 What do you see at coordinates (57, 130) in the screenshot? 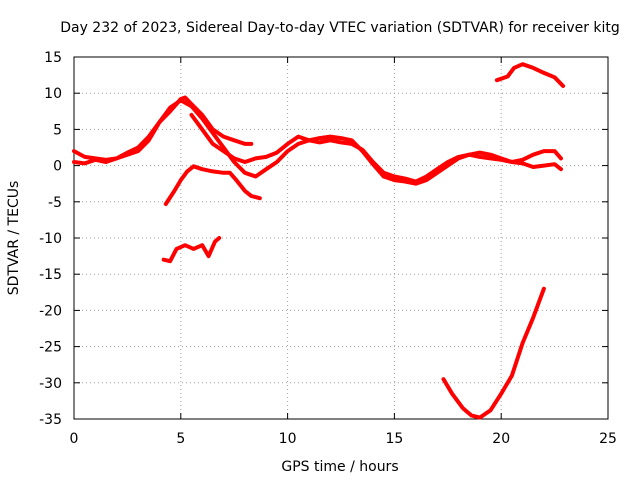
I see `y-tick-label: 5` at bounding box center [57, 130].